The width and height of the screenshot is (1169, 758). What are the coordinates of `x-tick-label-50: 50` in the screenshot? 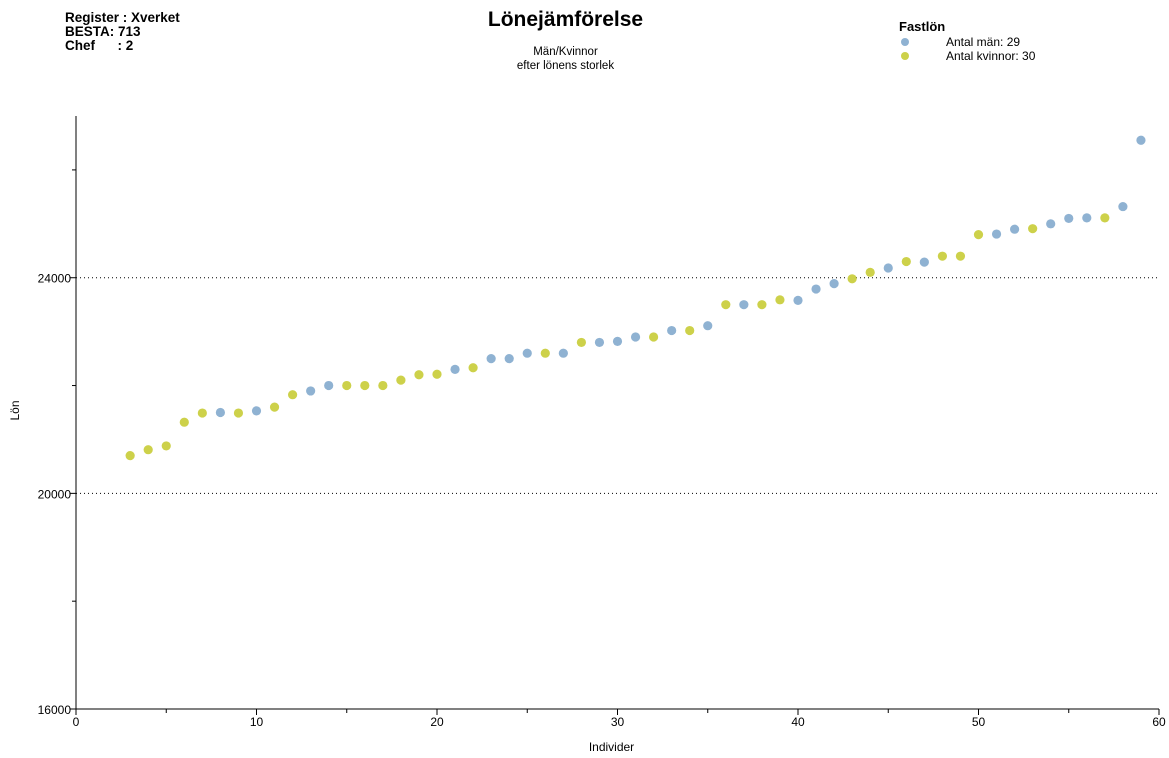 It's located at (979, 722).